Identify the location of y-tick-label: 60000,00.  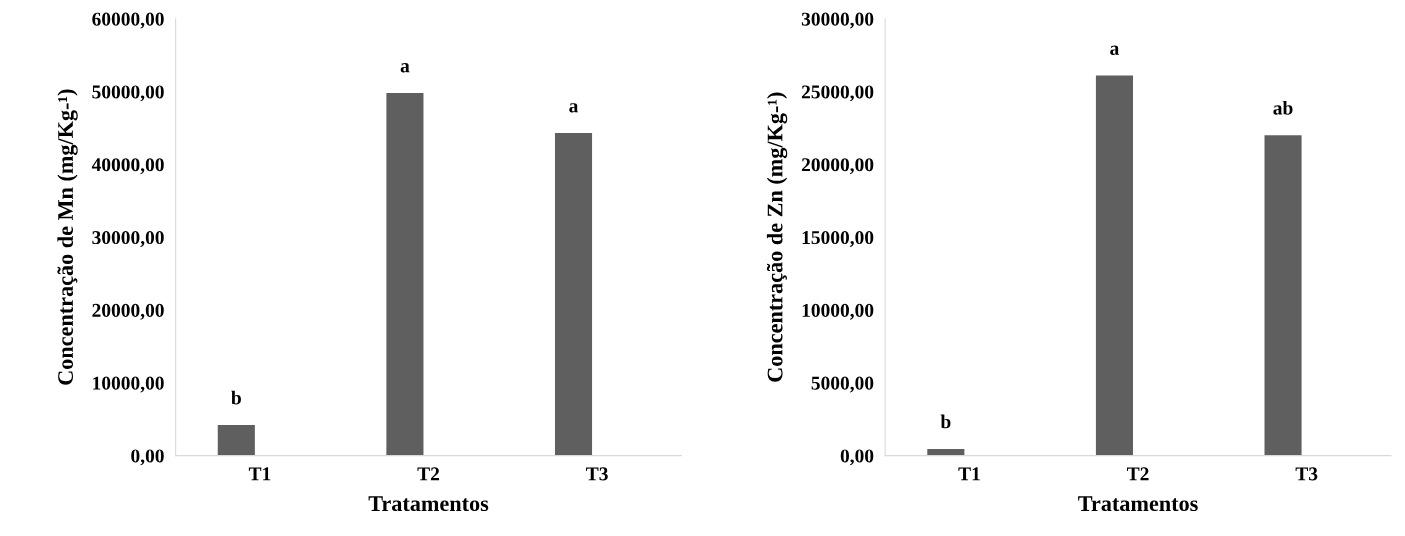
(128, 20).